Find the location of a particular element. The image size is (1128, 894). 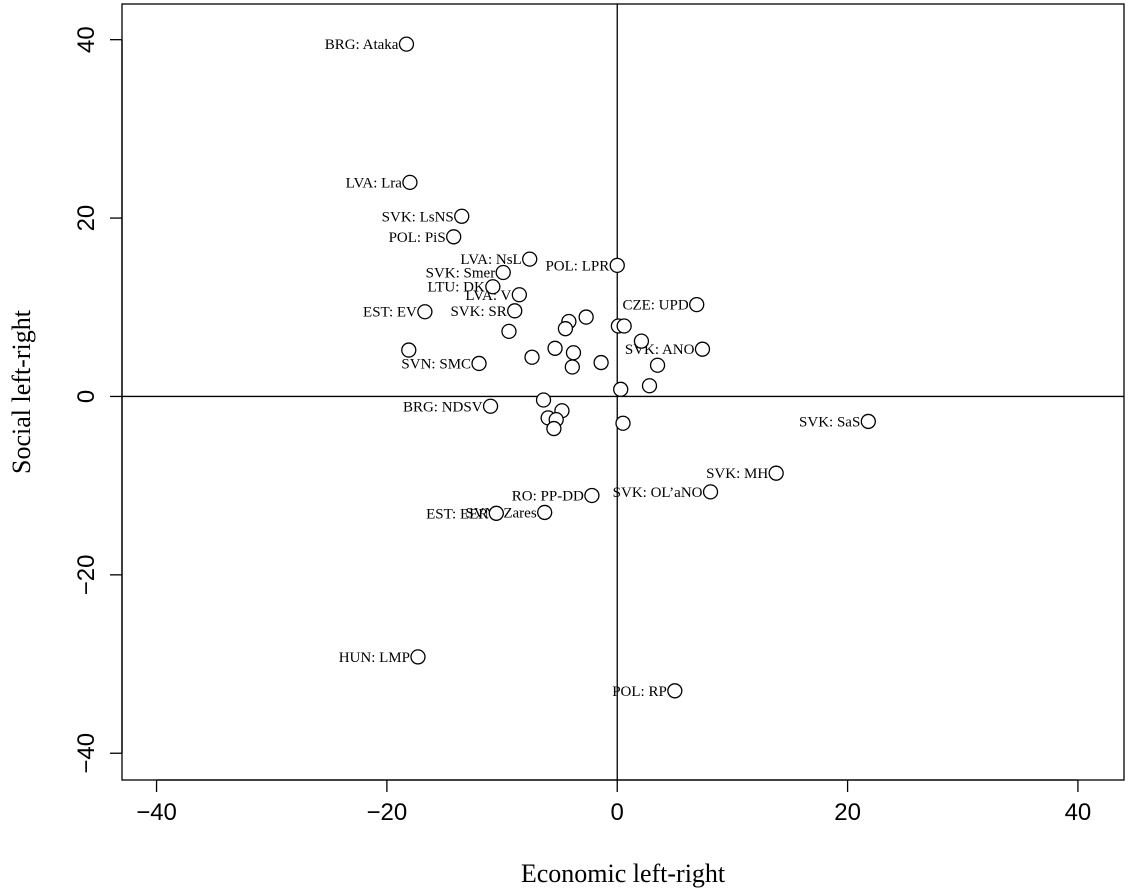

y-tick-label: 40 is located at coordinates (86, 39).